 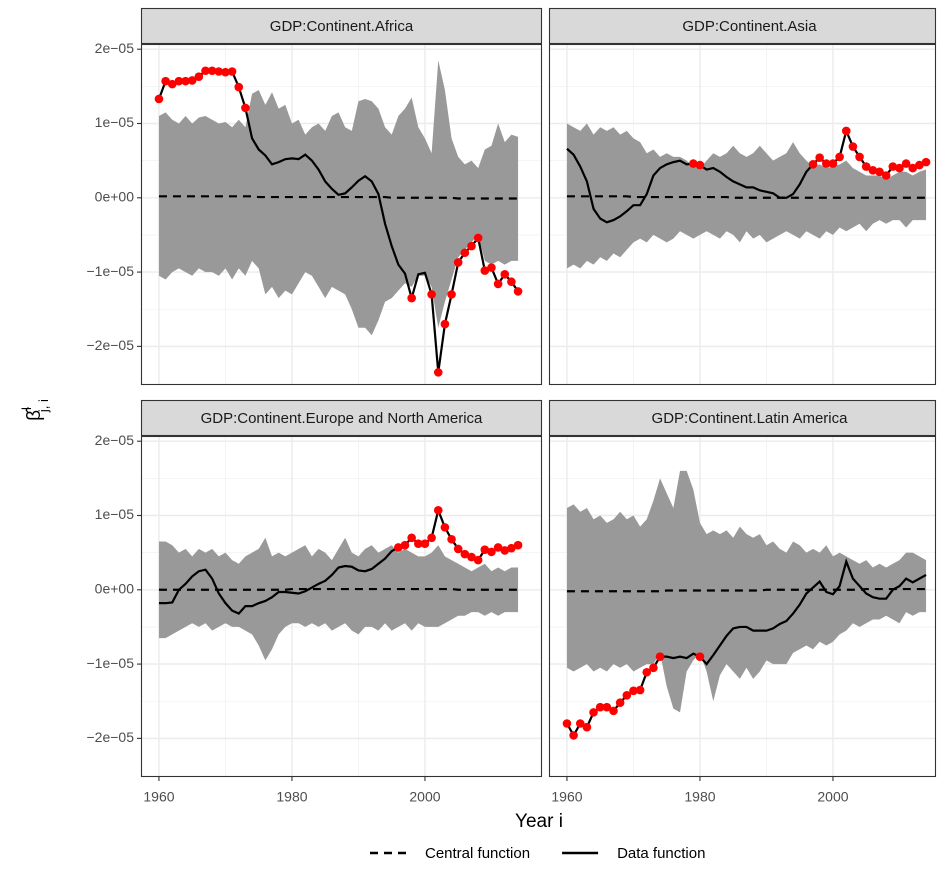 I want to click on strip-title: GDP:Continent.Africa, so click(x=342, y=26).